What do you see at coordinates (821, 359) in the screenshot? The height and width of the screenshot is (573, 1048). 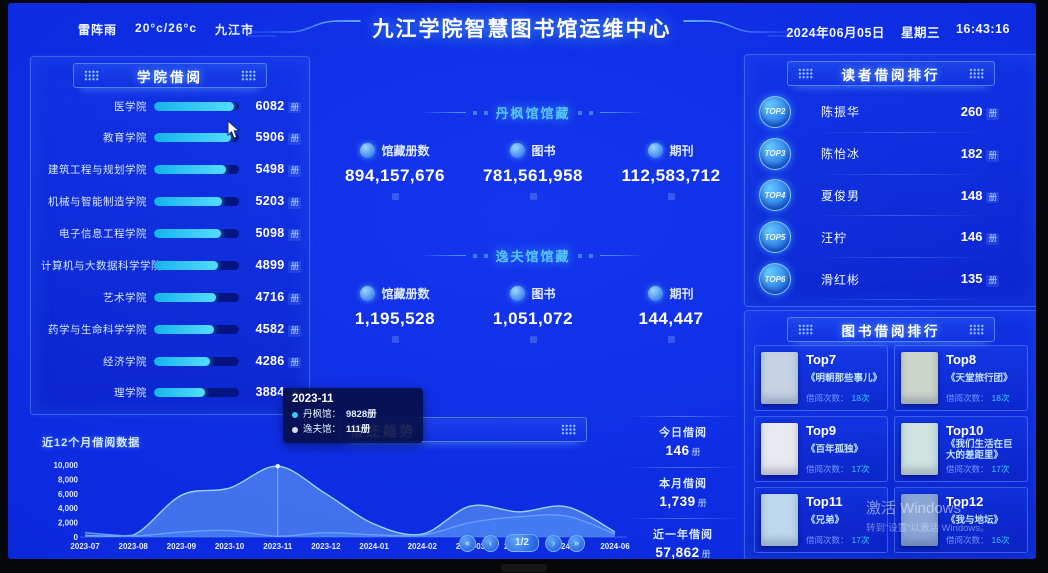 I see `book-rank: Top7` at bounding box center [821, 359].